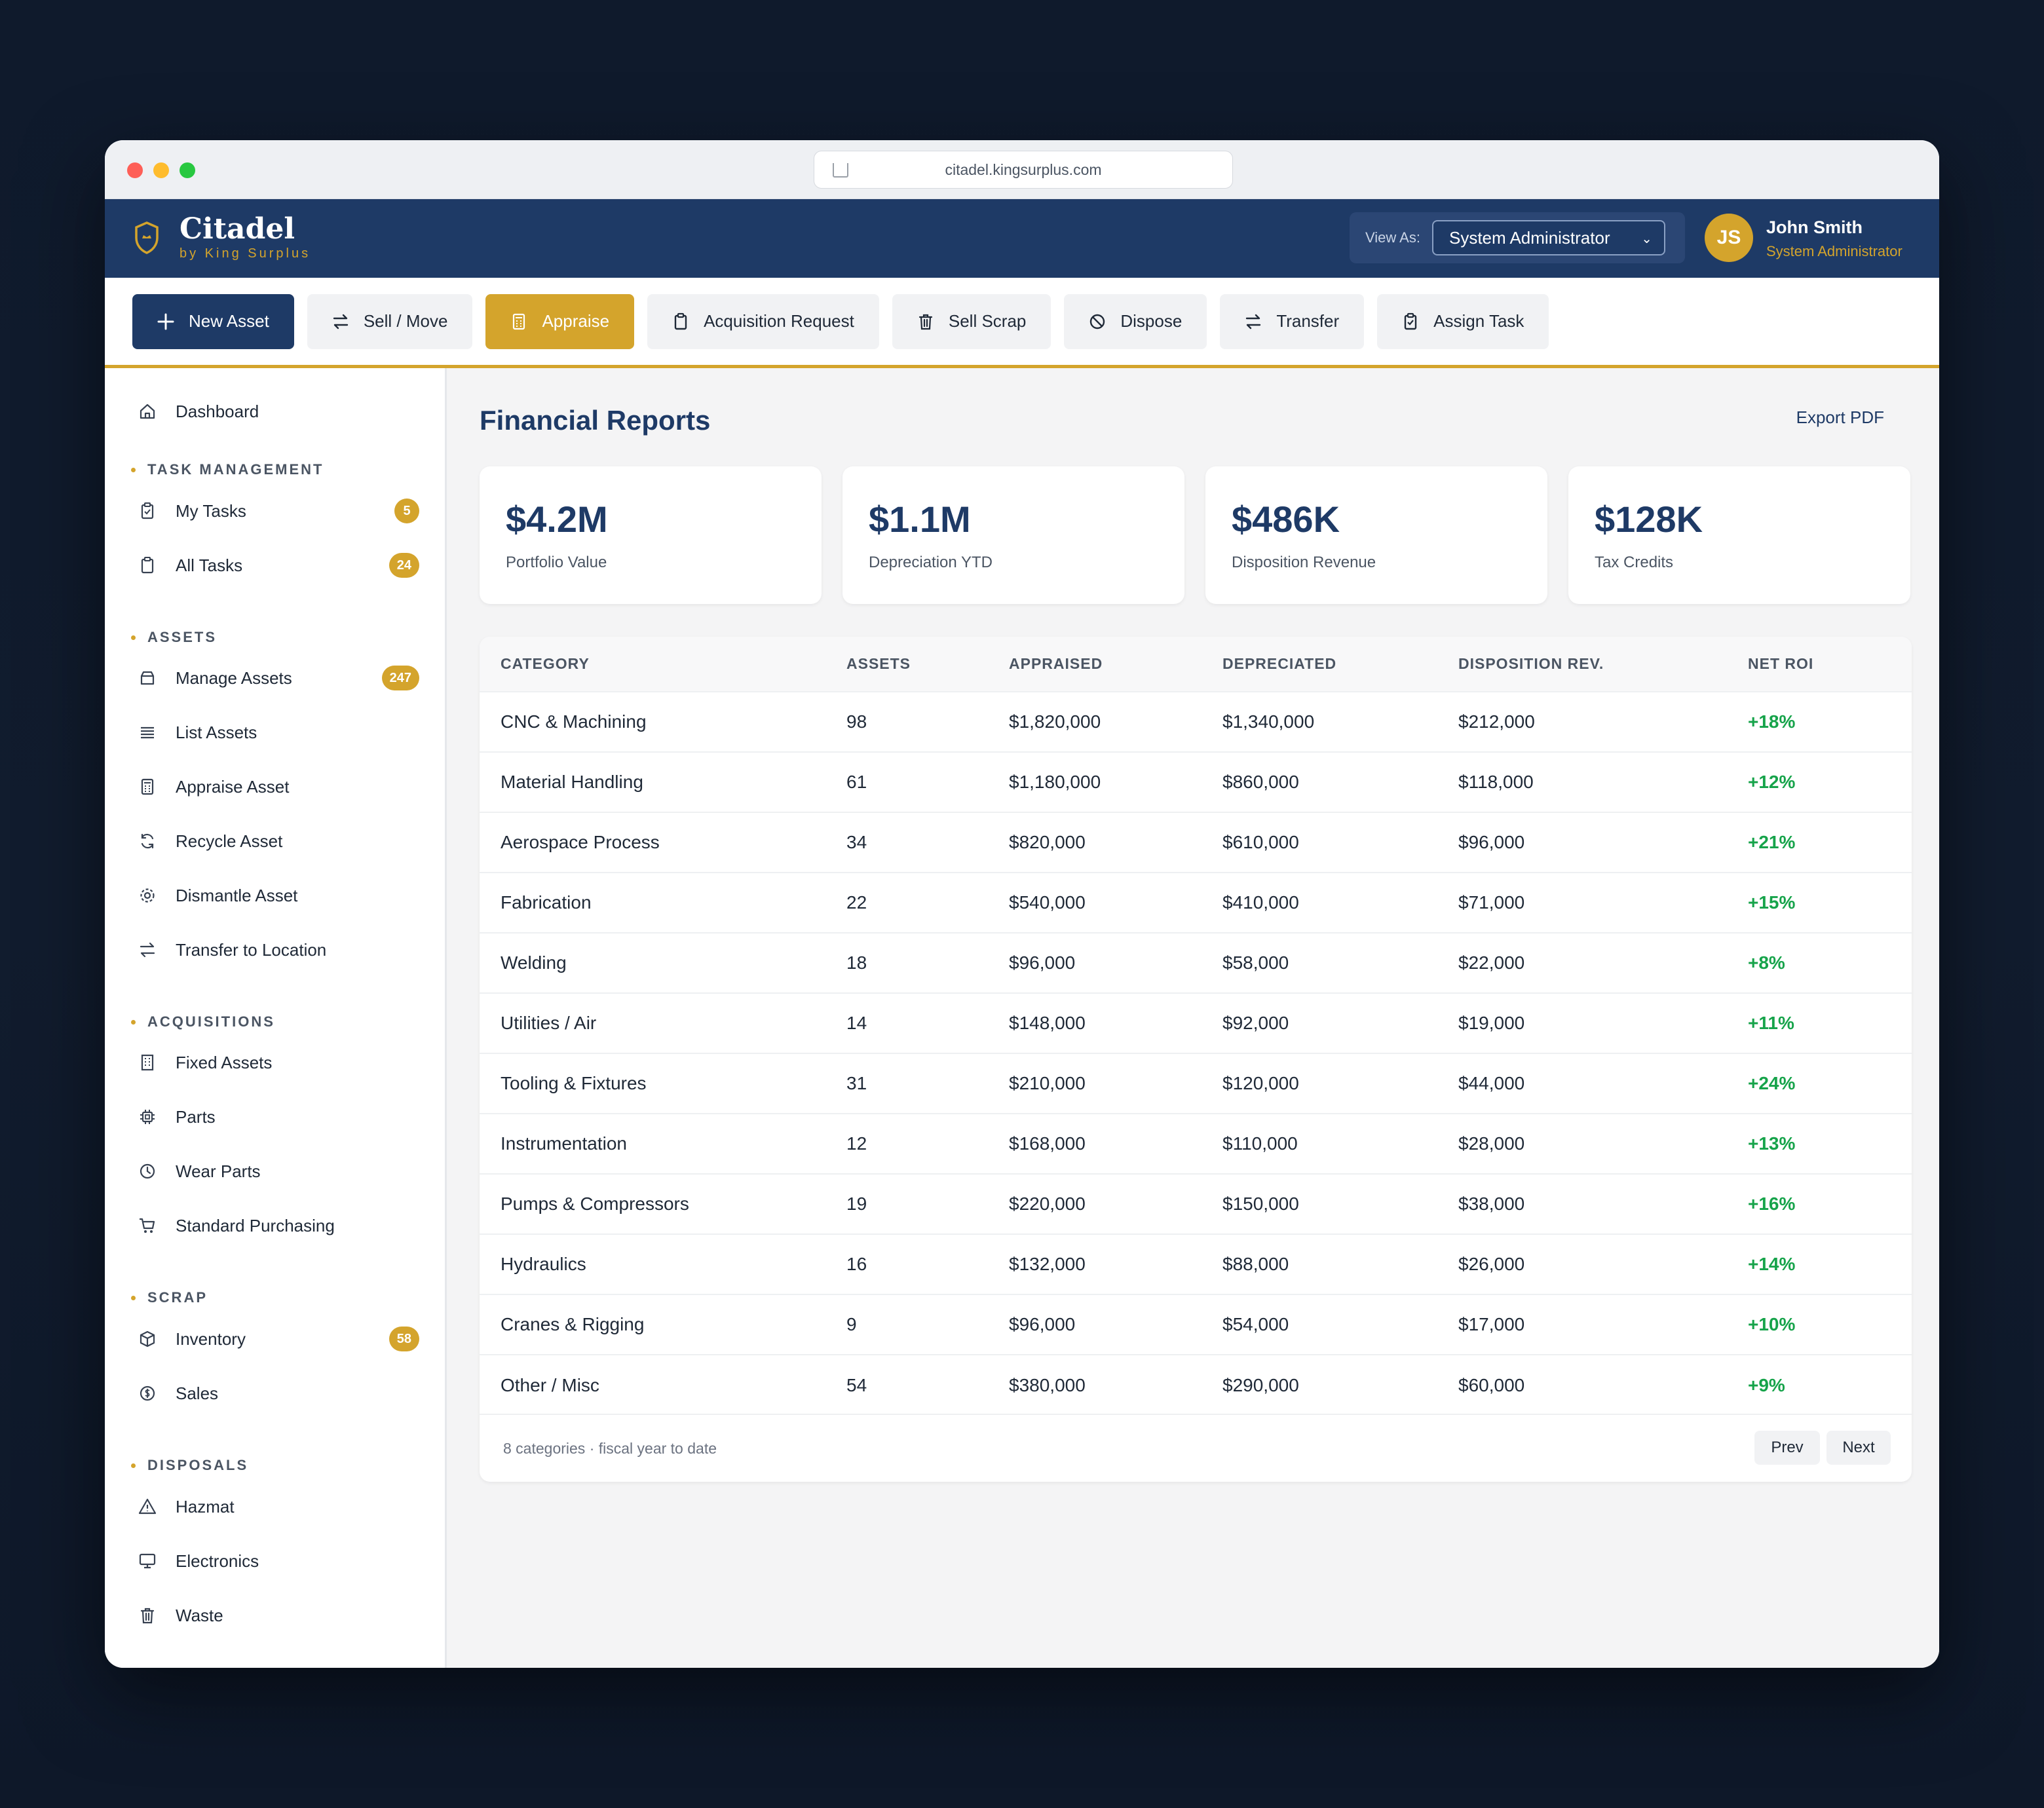  I want to click on sell-scrap-label: Sell Scrap, so click(987, 321).